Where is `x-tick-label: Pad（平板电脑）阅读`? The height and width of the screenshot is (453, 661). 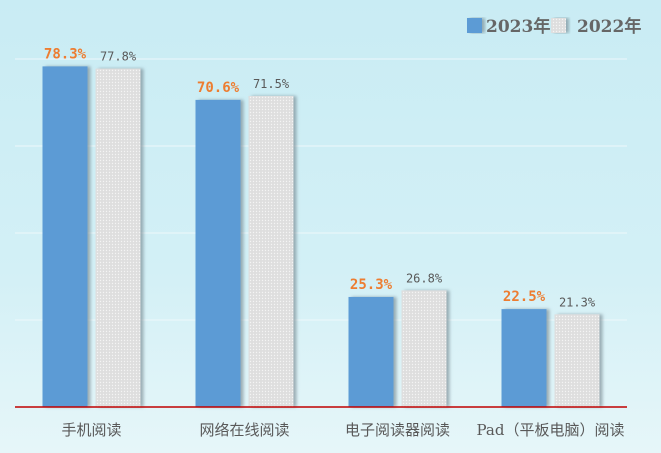 x-tick-label: Pad（平板电脑）阅读 is located at coordinates (551, 430).